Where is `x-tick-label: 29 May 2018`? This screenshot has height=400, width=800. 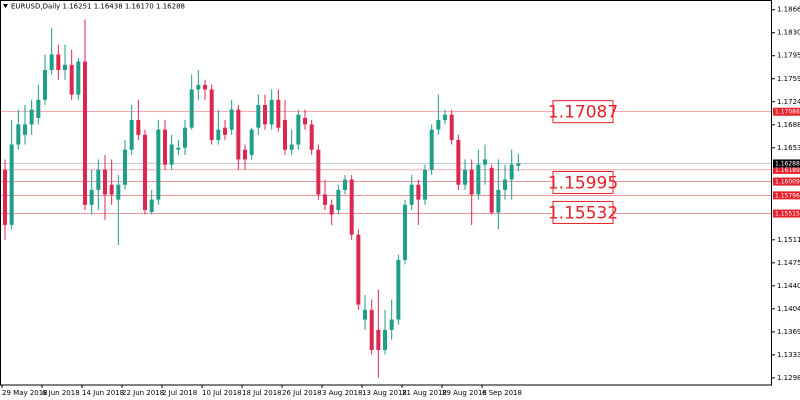
x-tick-label: 29 May 2018 is located at coordinates (25, 393).